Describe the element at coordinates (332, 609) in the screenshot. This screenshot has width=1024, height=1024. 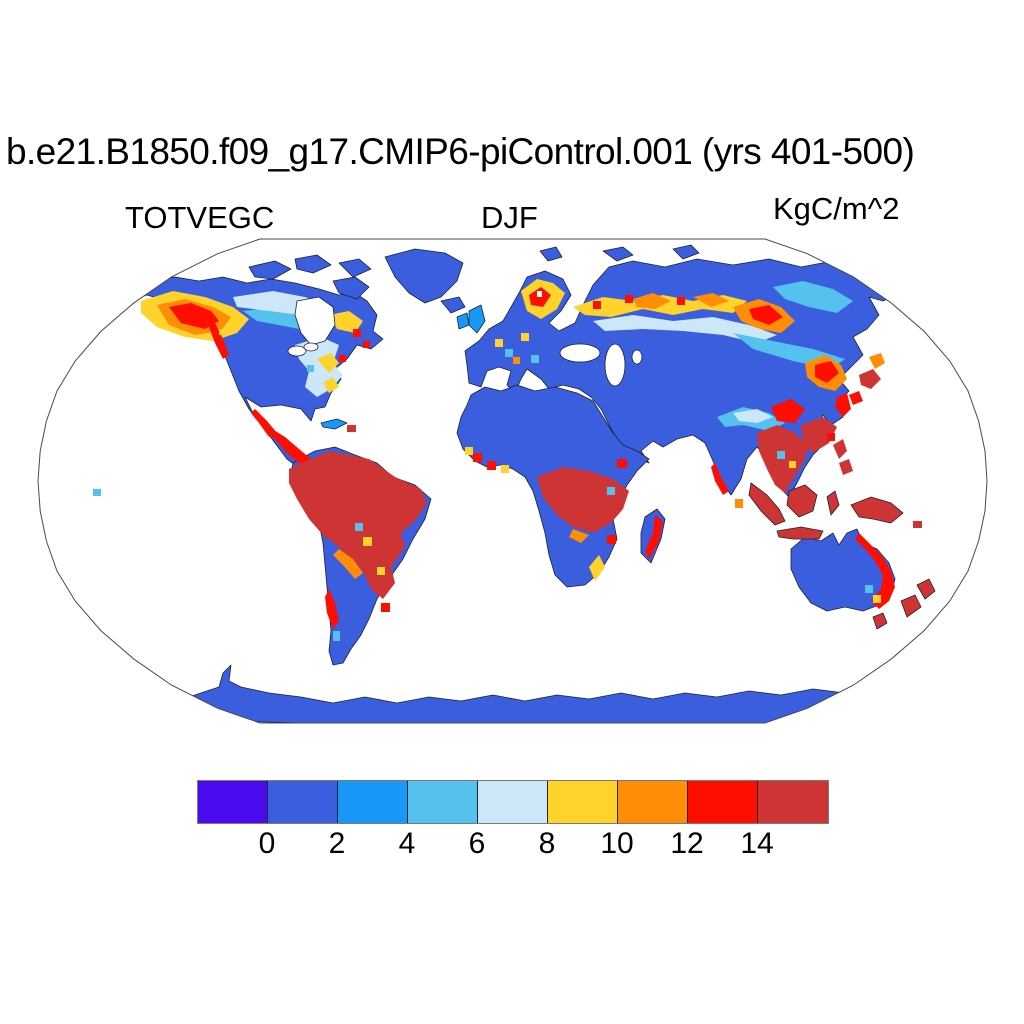
I see `region-south-chile-red` at that location.